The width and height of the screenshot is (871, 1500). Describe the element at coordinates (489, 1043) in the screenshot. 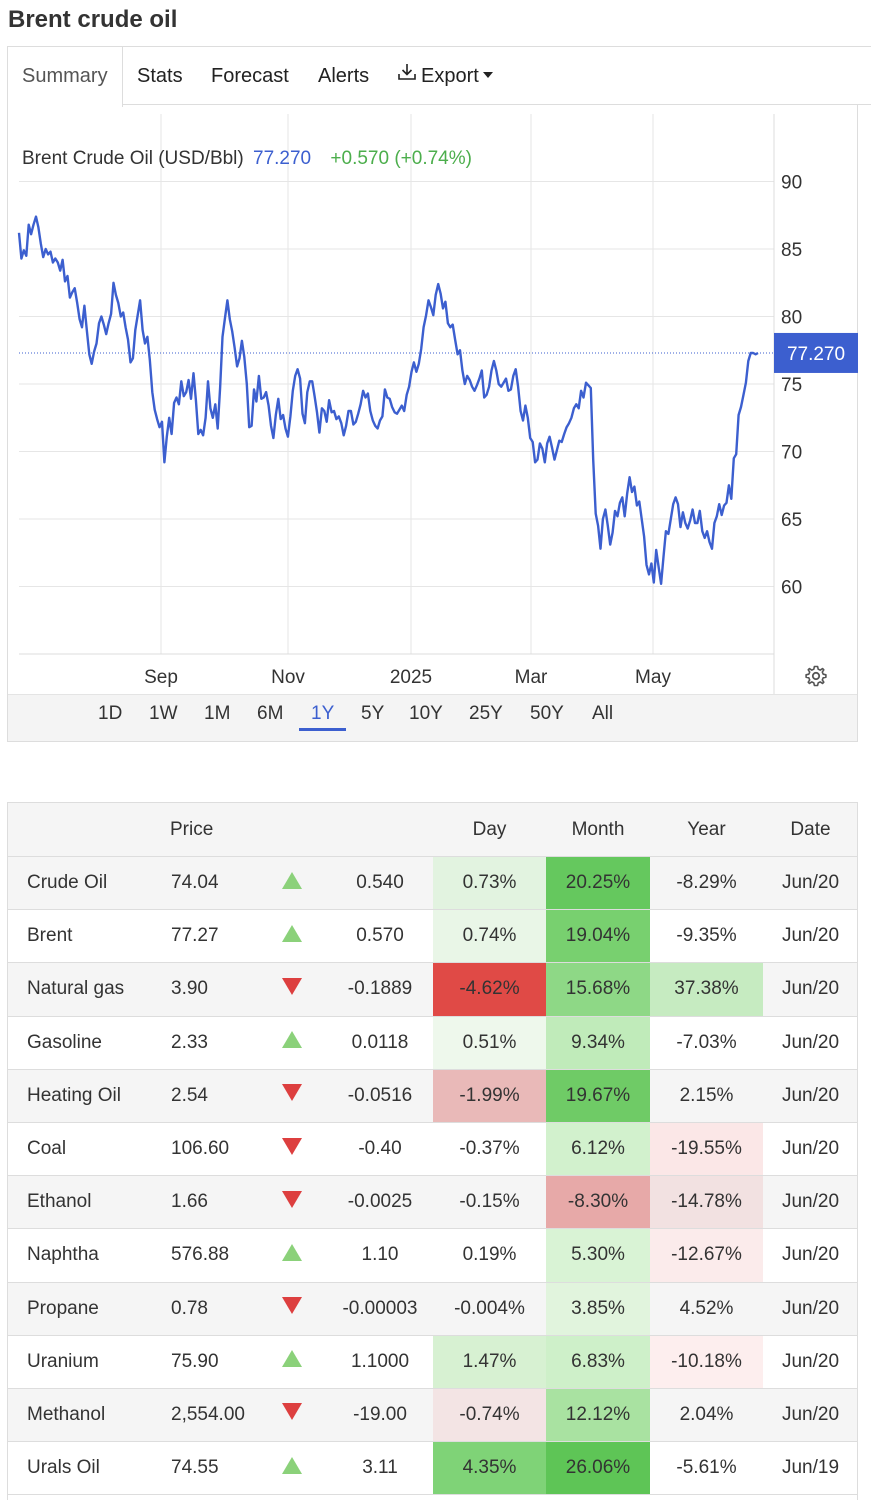

I see `row-day: 0.51%` at that location.